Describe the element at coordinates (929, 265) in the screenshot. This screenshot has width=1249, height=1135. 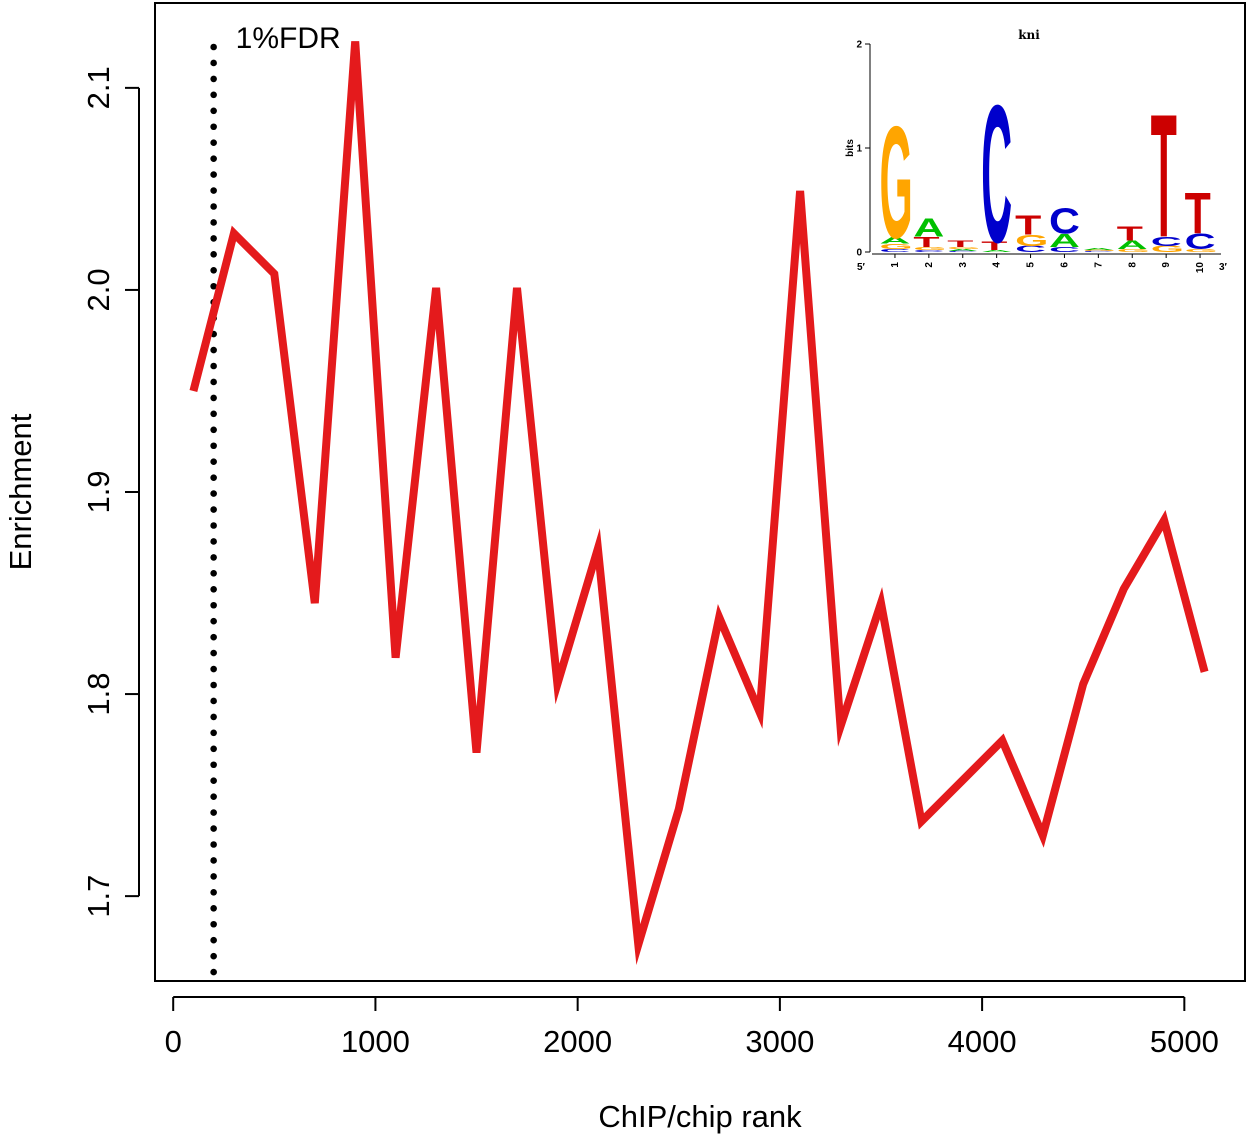
I see `logo-position-label: 2` at that location.